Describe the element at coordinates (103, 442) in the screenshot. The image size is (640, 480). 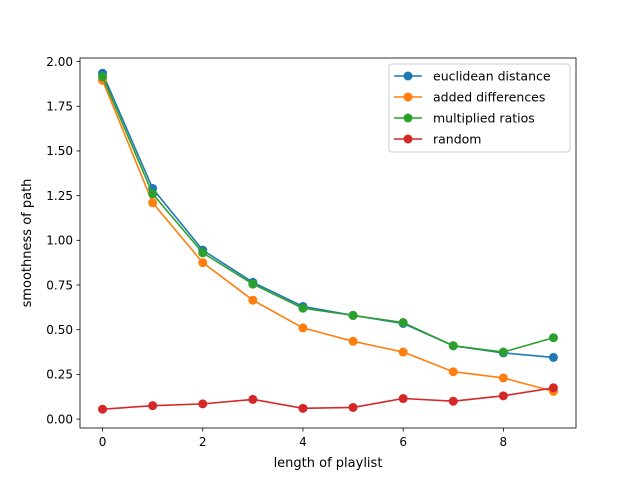
I see `x-tick-label: 0` at that location.